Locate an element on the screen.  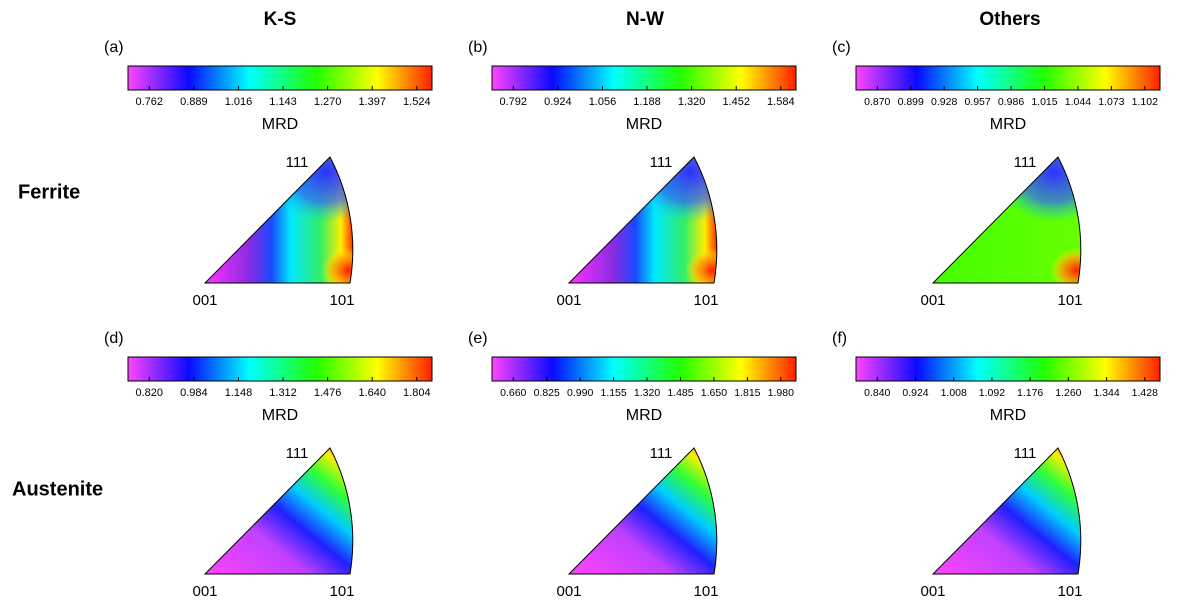
colorbar-tick-label: 1.044 is located at coordinates (1078, 102).